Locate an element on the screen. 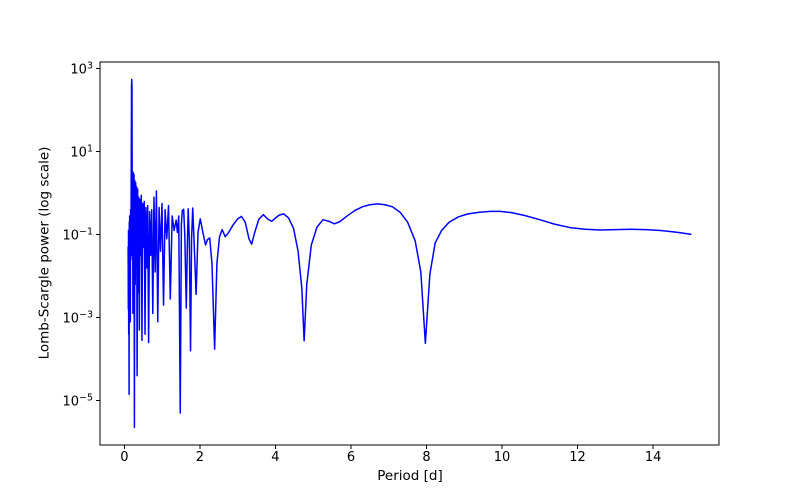 Image resolution: width=800 pixels, height=500 pixels. y-tick-label-1e3: 103 is located at coordinates (81, 68).